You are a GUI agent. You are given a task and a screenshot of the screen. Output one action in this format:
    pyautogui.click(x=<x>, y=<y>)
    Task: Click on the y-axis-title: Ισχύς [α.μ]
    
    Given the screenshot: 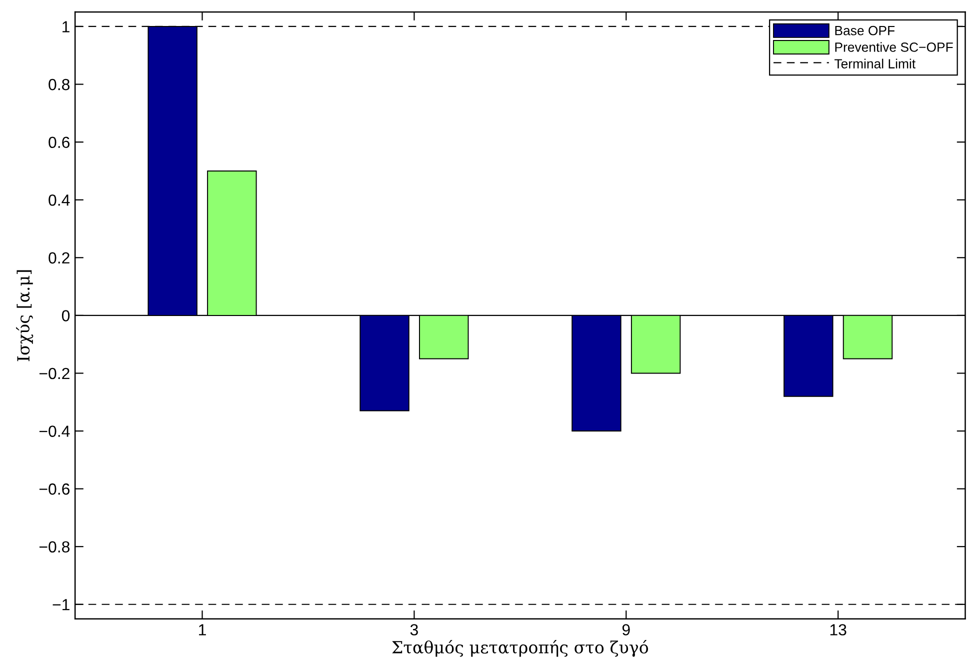 What is the action you would take?
    pyautogui.click(x=25, y=316)
    